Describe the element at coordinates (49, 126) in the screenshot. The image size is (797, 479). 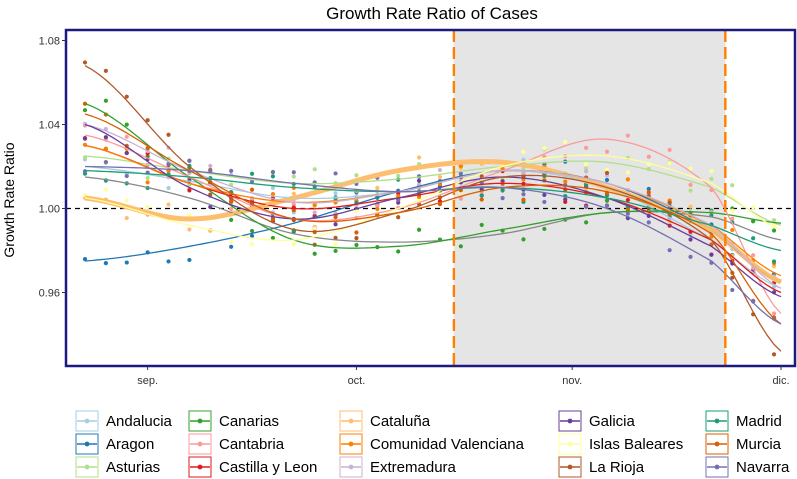
I see `y-tick-label-2: 1.04` at that location.